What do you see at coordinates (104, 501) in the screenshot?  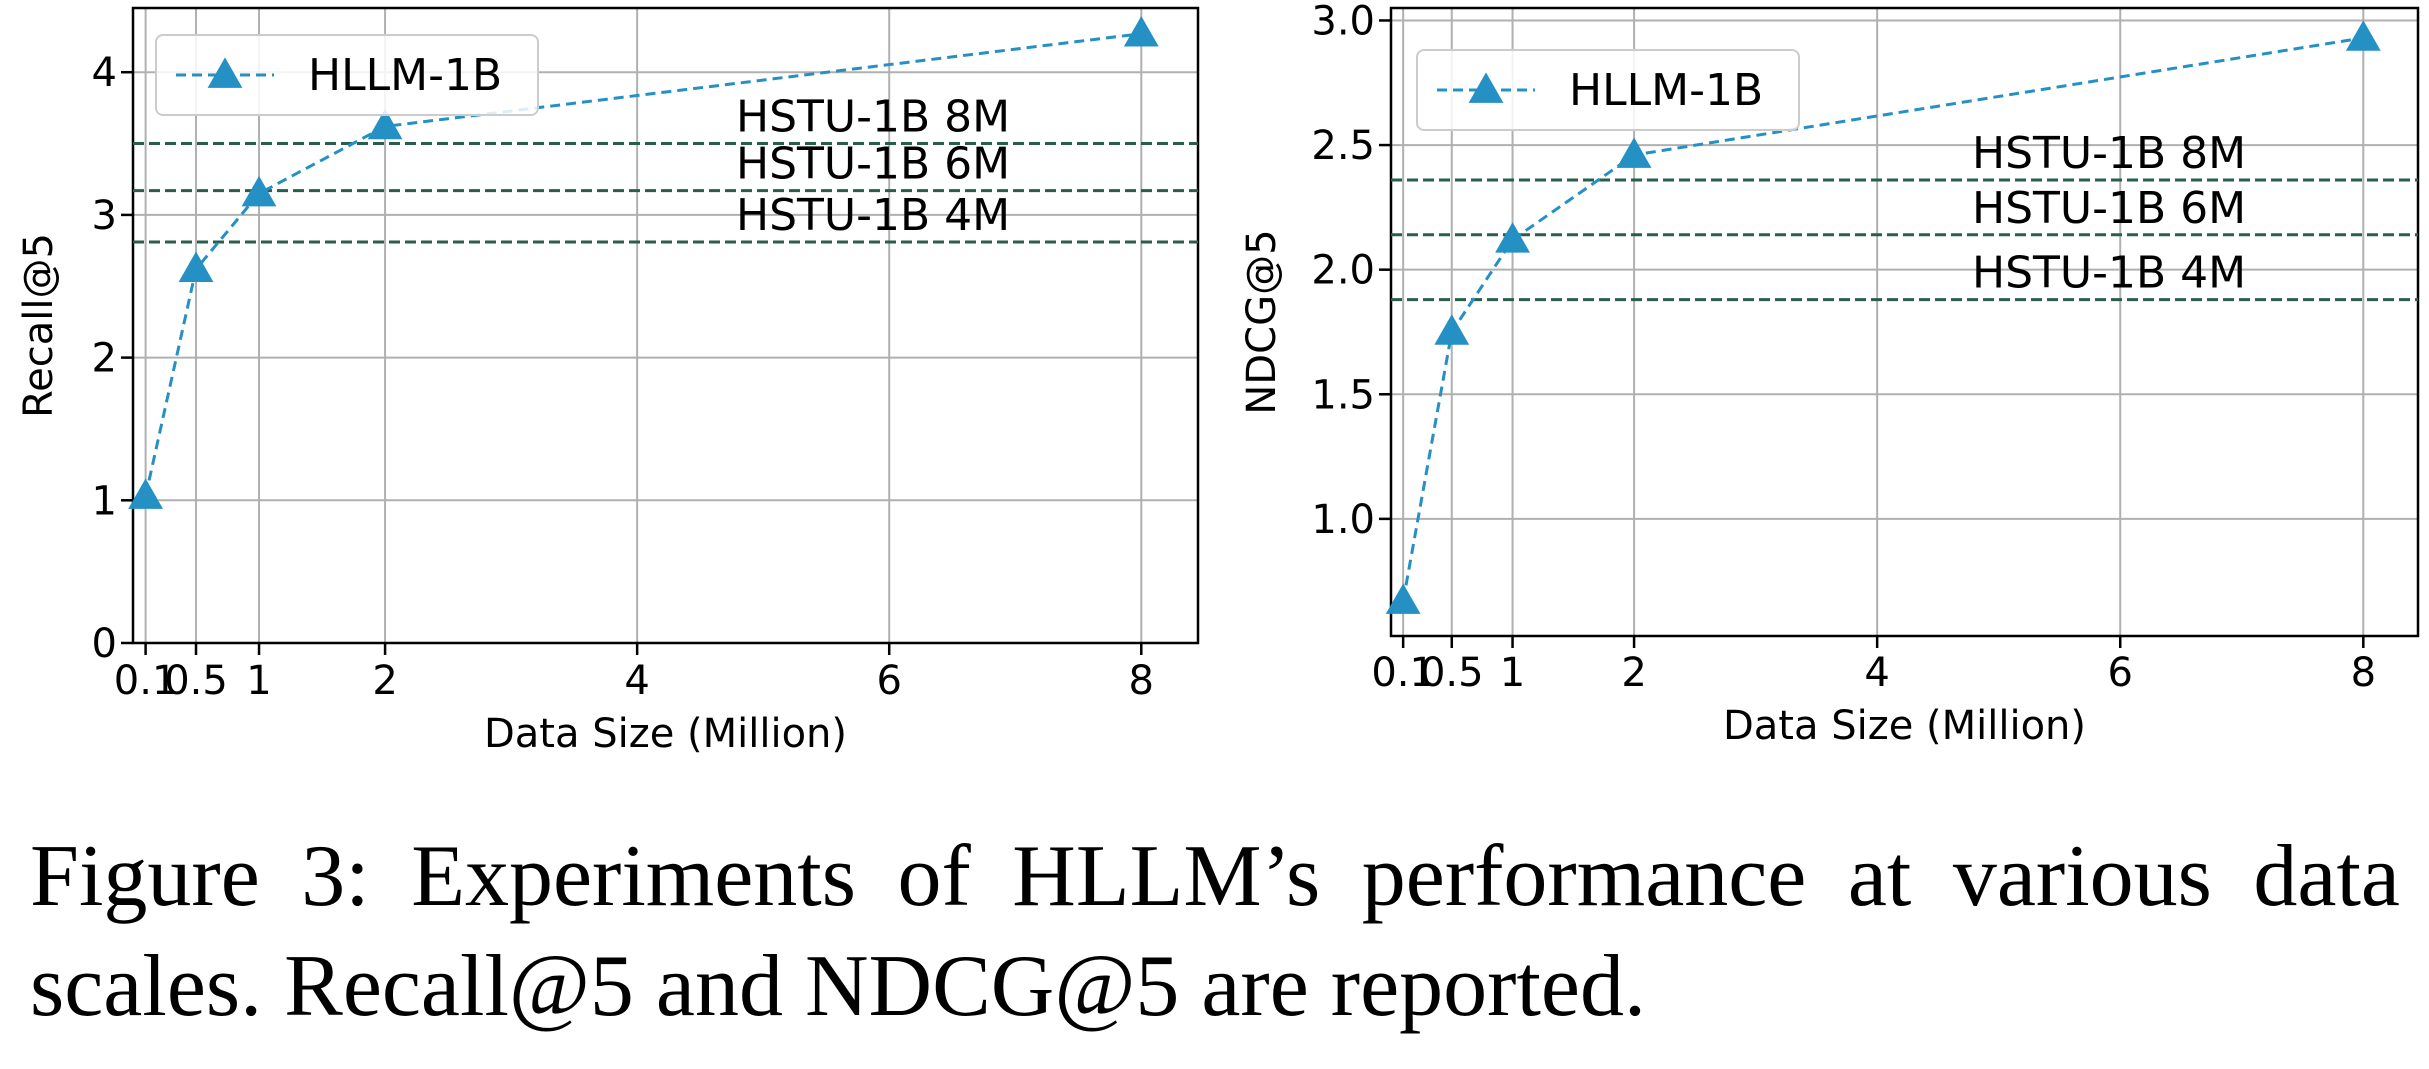 I see `y-tick-label: 1` at bounding box center [104, 501].